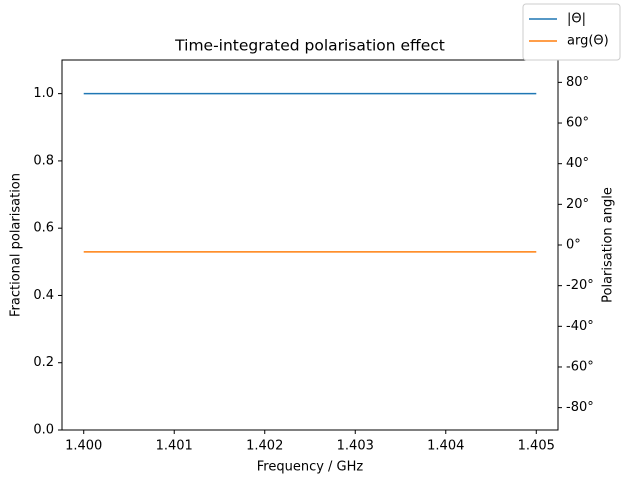  Describe the element at coordinates (43, 93) in the screenshot. I see `y-tick-label: 1.0` at that location.